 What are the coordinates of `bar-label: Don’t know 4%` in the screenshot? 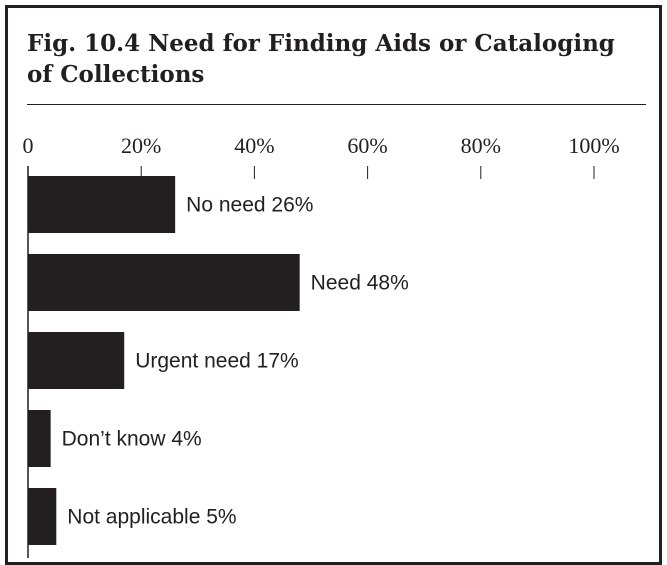 It's located at (132, 439).